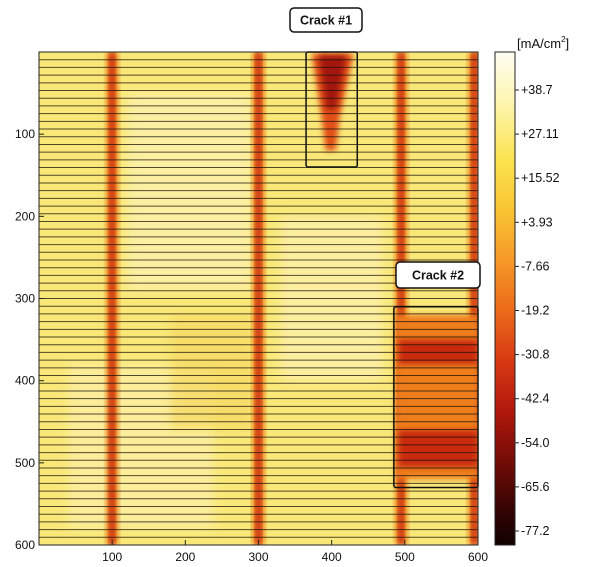 This screenshot has height=567, width=597. What do you see at coordinates (185, 557) in the screenshot?
I see `x-tick-label: 200` at bounding box center [185, 557].